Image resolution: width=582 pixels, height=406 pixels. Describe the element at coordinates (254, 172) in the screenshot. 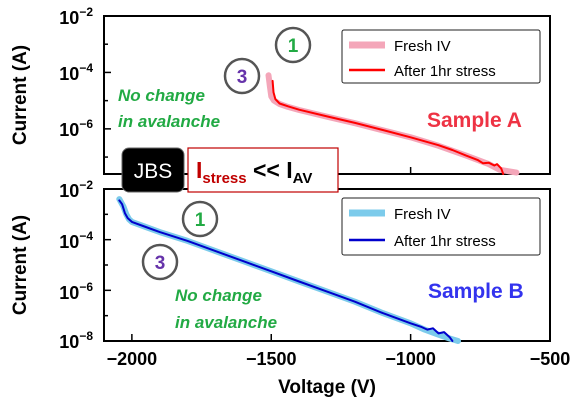

I see `stress-condition-label: Istress << IAV` at that location.